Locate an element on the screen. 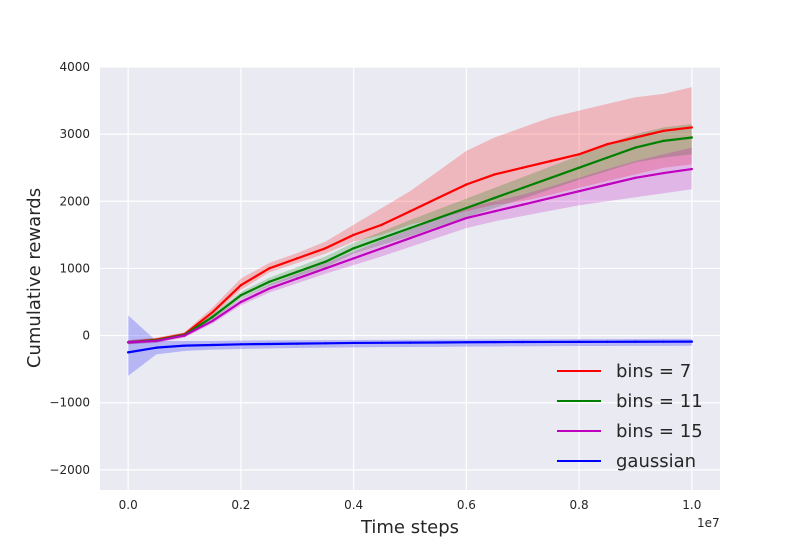  legend-label: bins = 7 is located at coordinates (653, 371).